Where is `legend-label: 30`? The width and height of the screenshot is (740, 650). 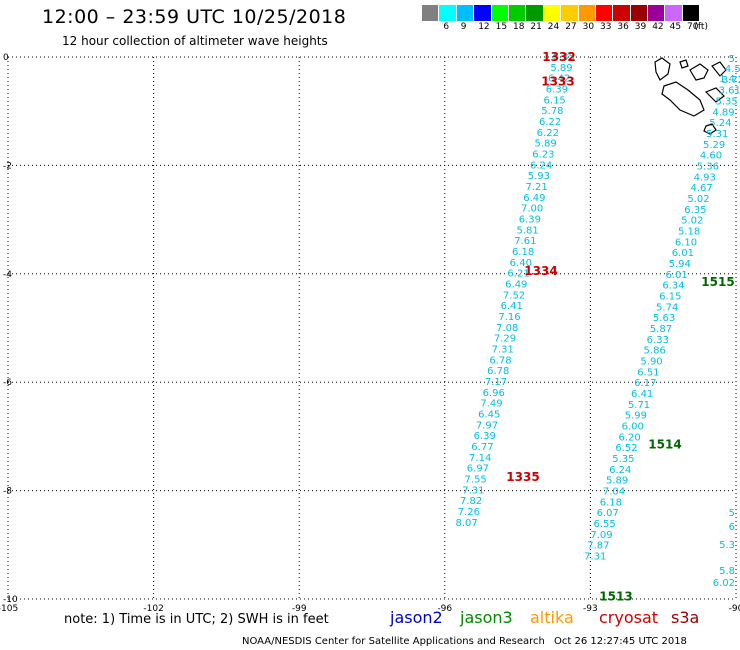
legend-label: 30 is located at coordinates (588, 27).